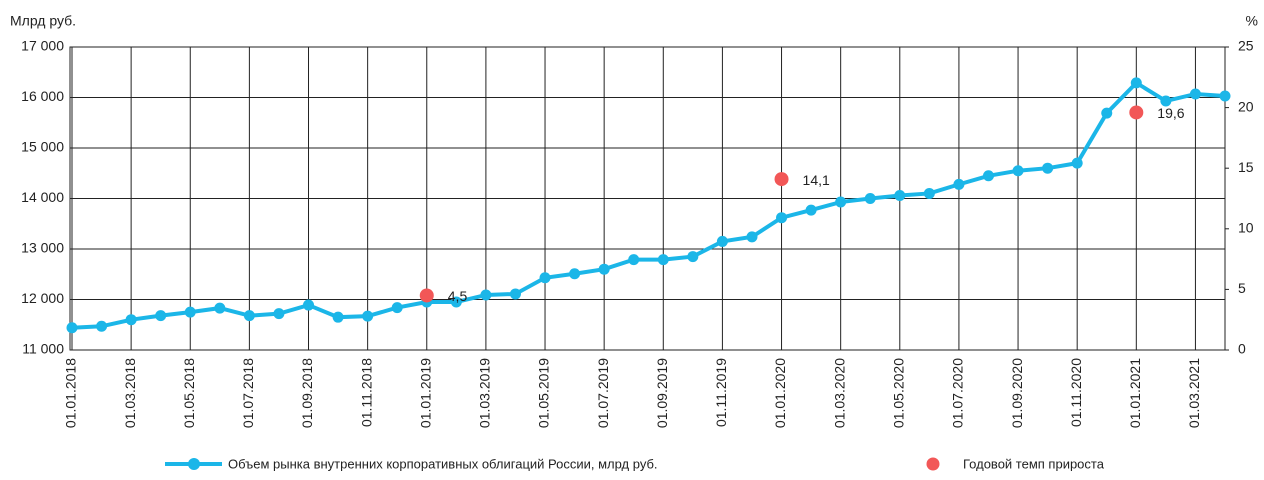  What do you see at coordinates (839, 393) in the screenshot?
I see `x-tick-label: 01.03.2020` at bounding box center [839, 393].